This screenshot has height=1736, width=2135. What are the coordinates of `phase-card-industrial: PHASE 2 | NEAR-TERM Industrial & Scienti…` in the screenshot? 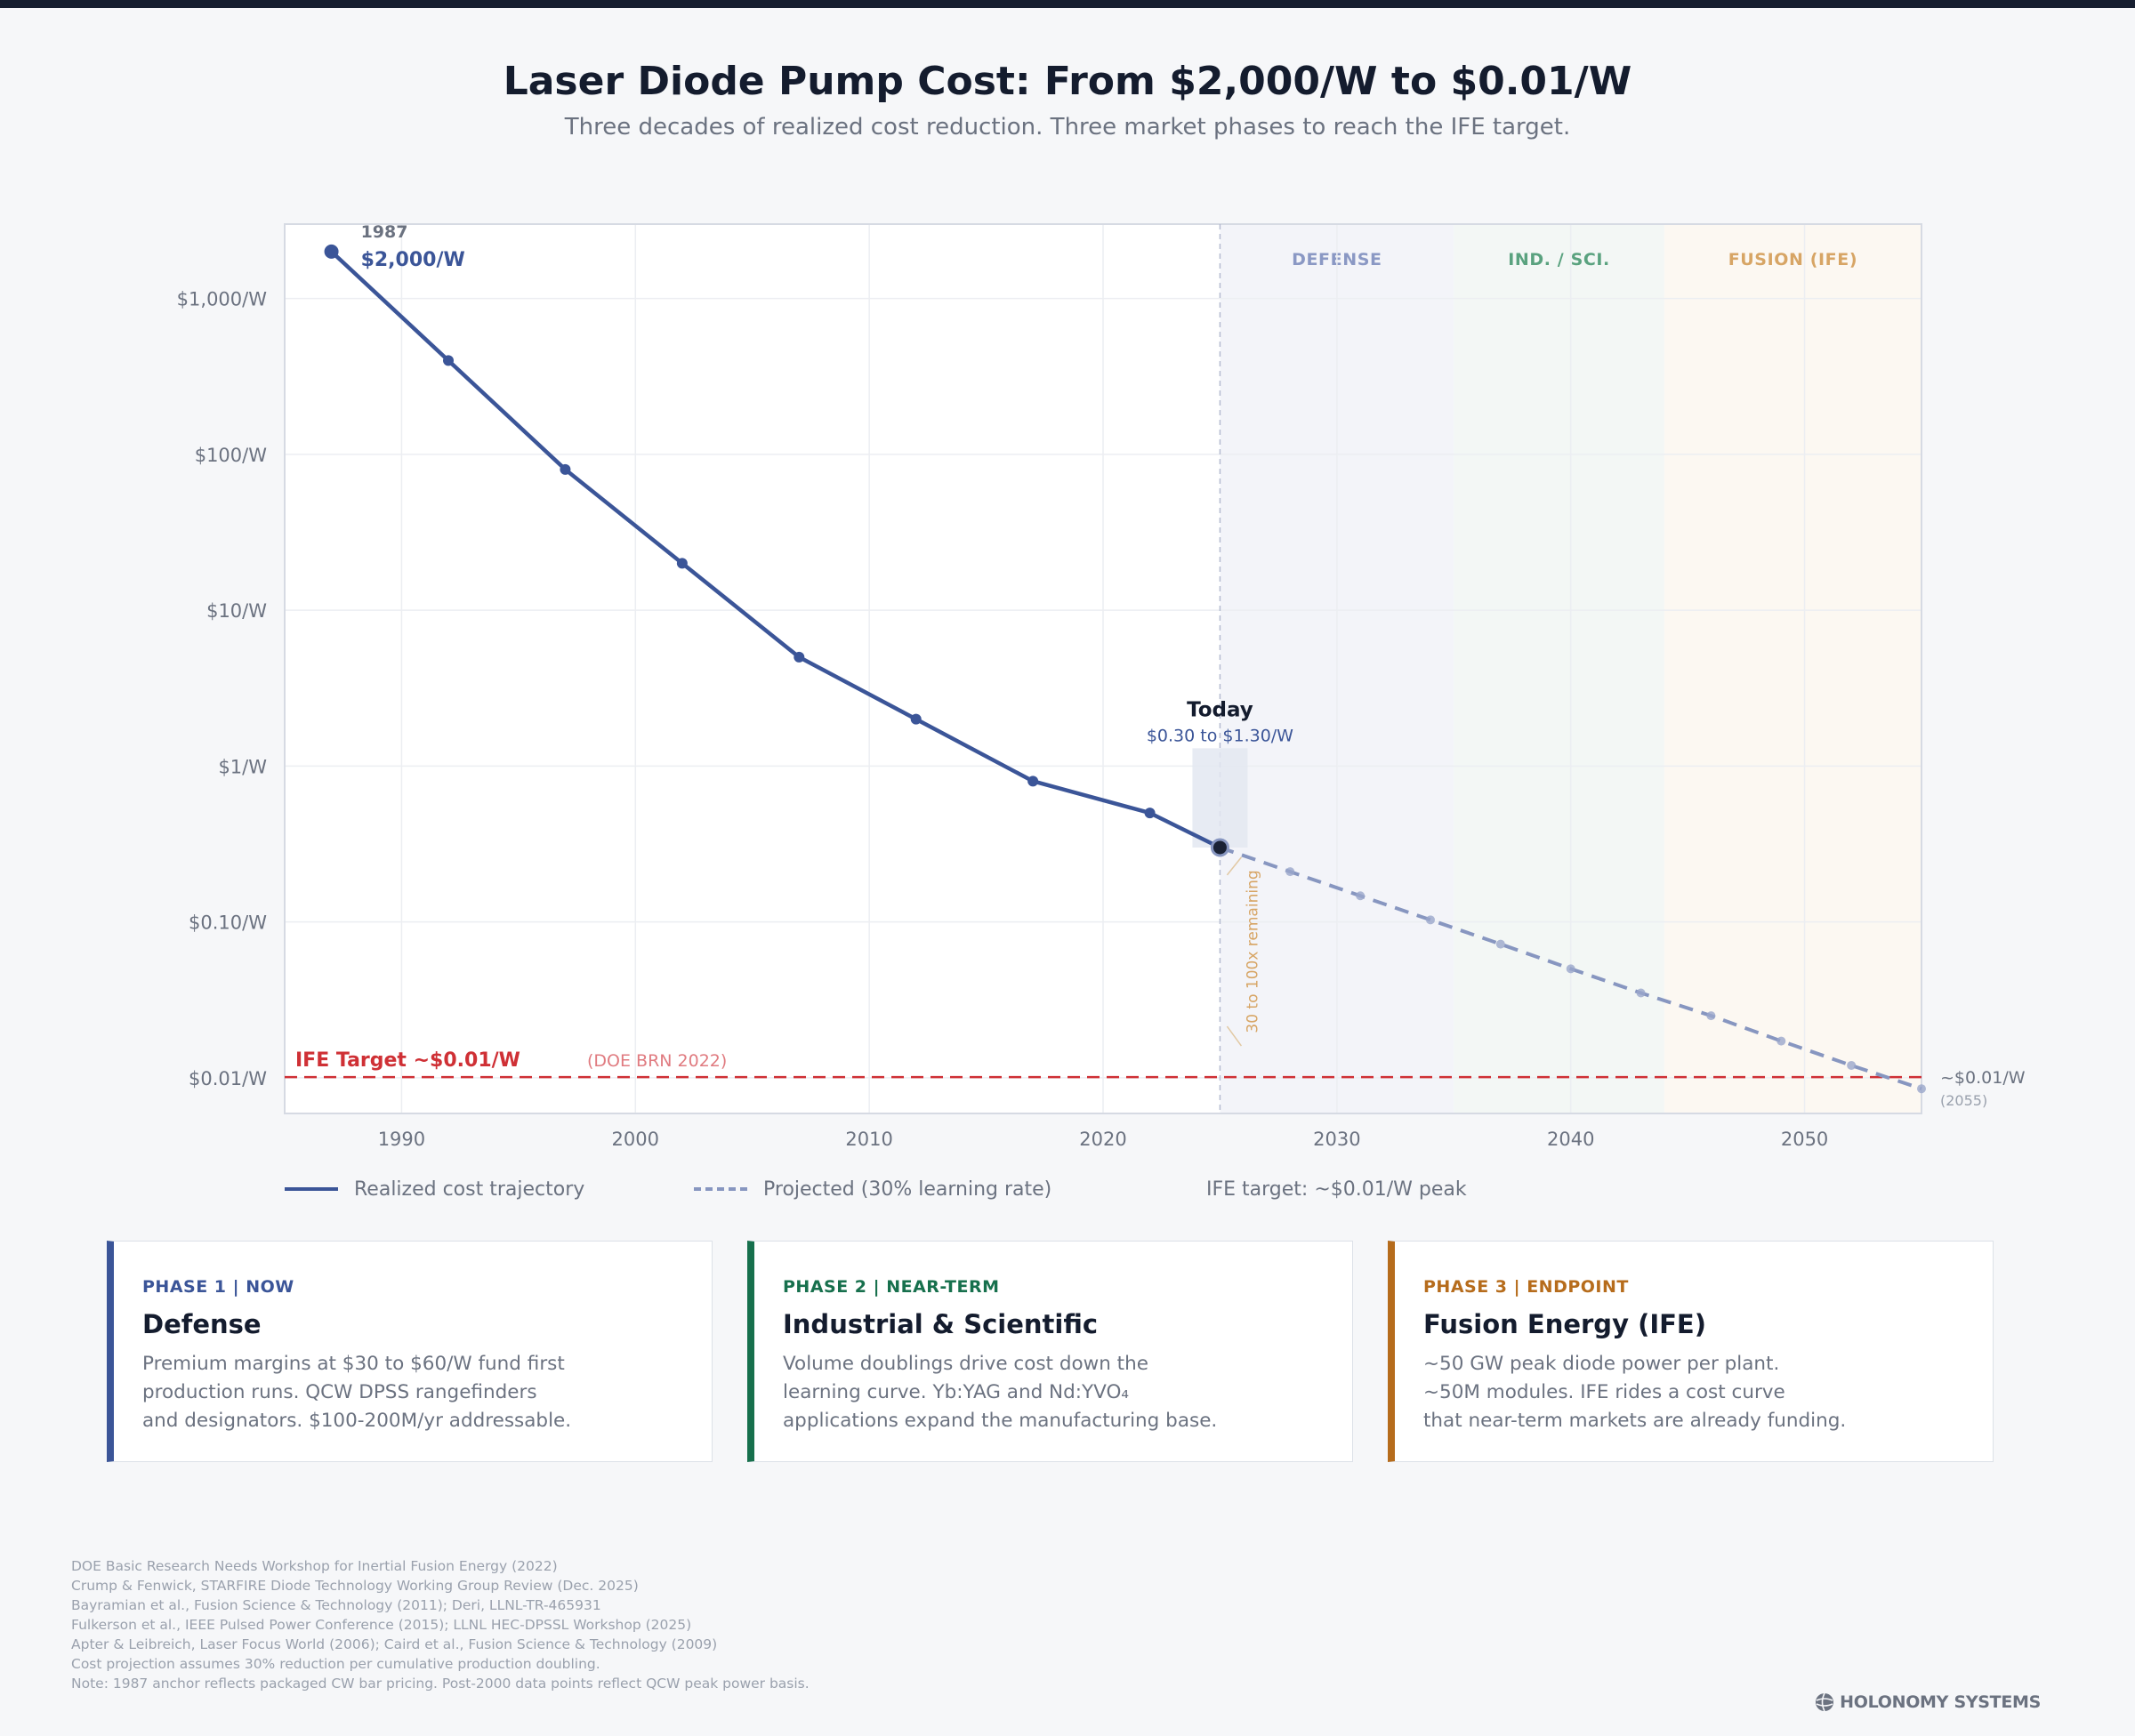 It's located at (1050, 1351).